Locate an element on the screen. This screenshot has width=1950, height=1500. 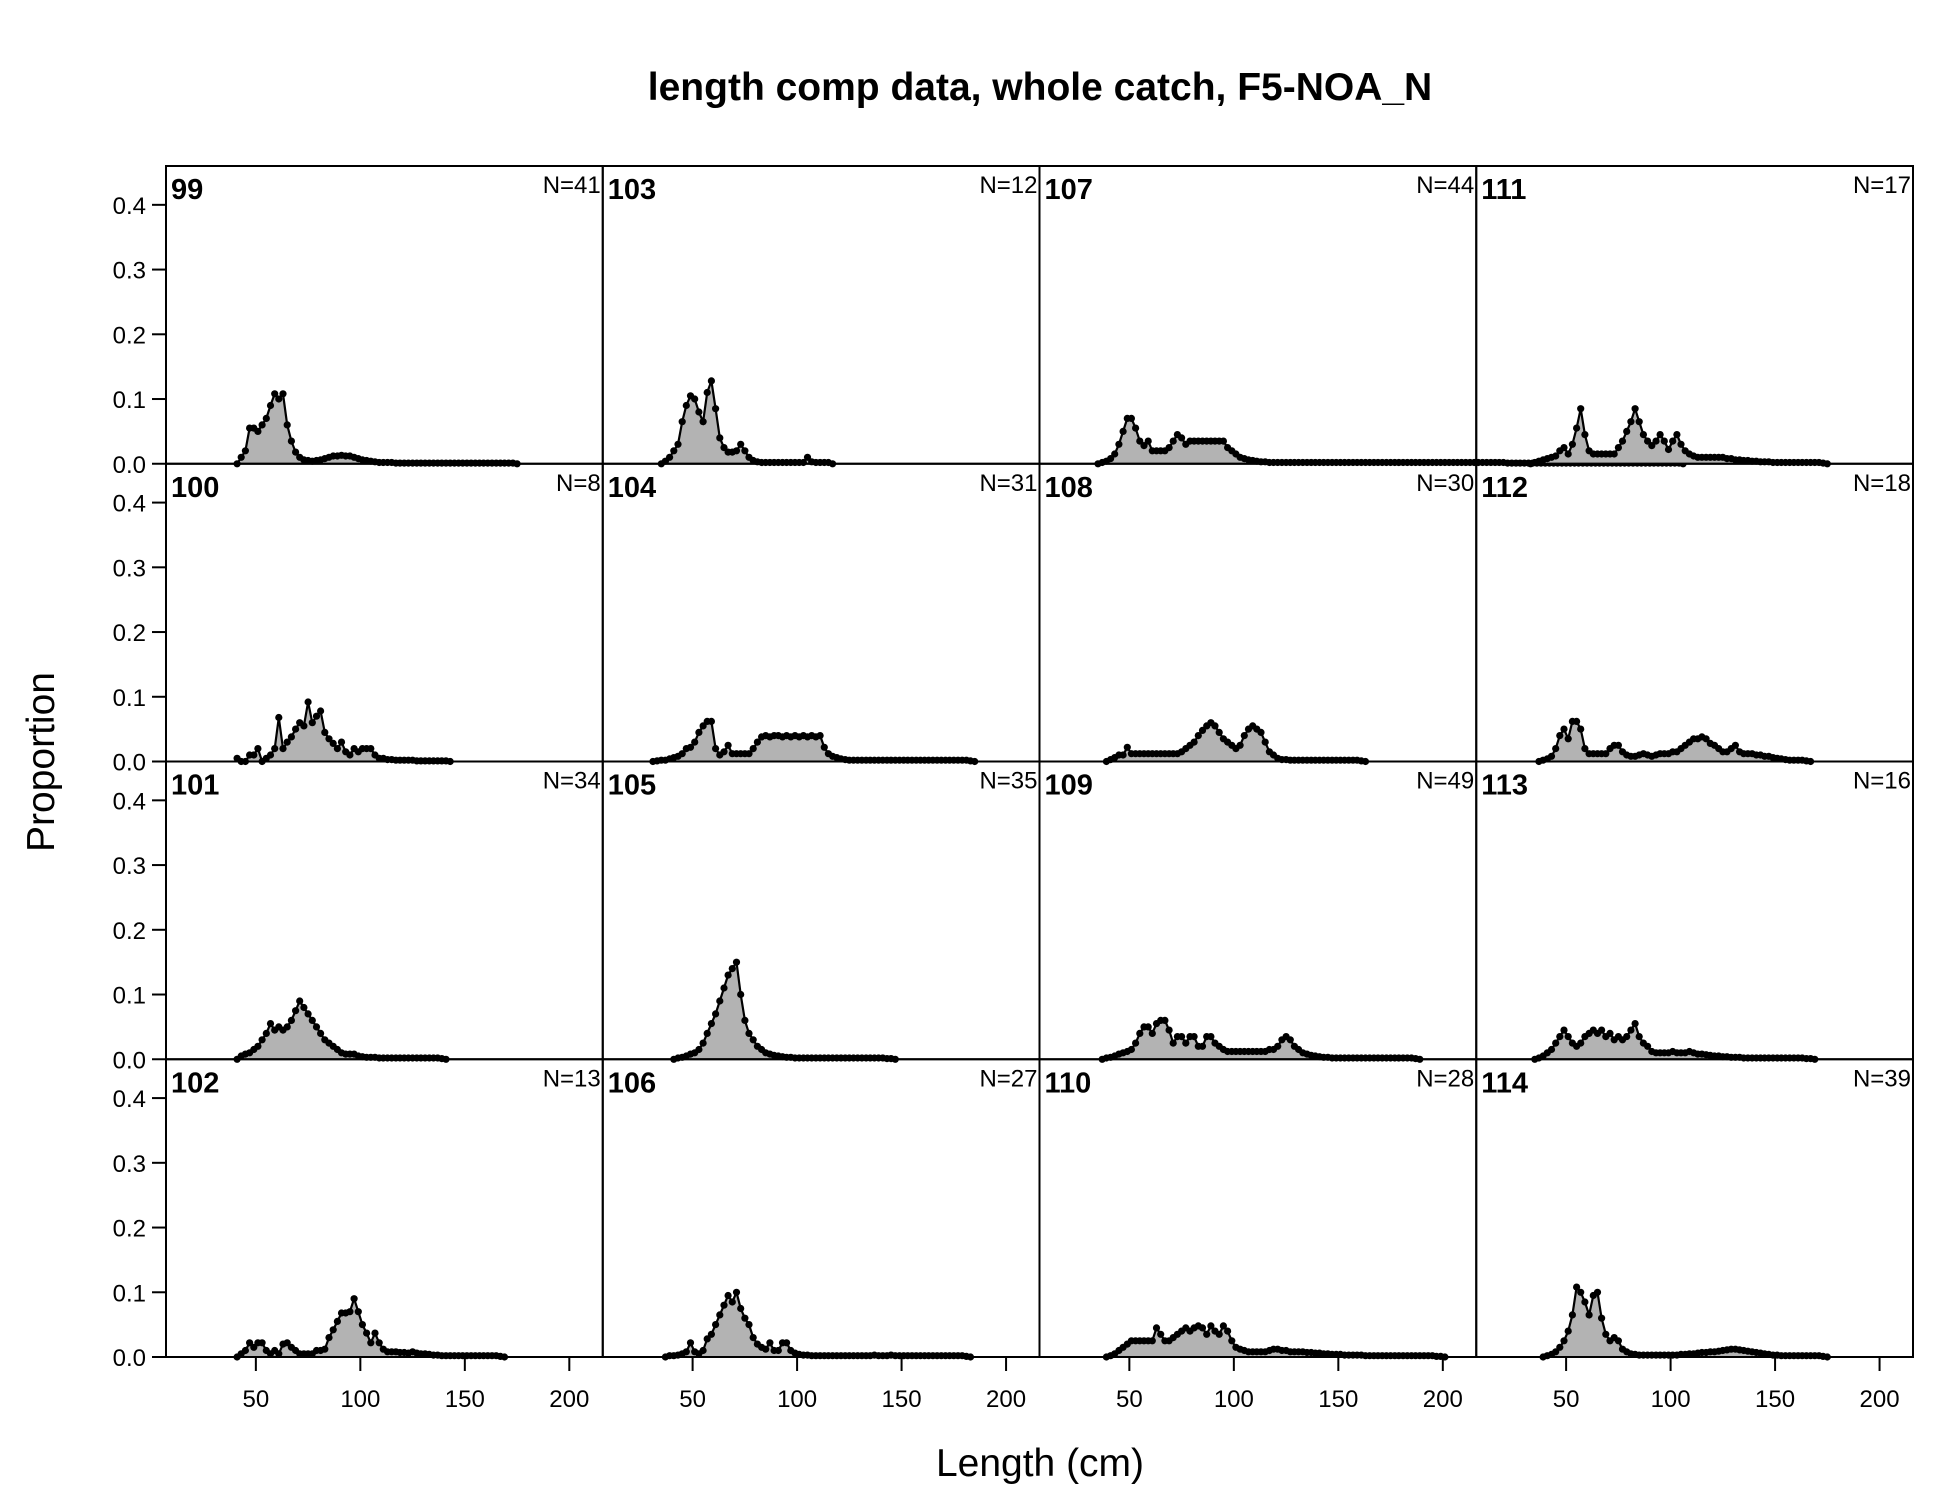
y-tick-label: 0.0 is located at coordinates (129, 465).